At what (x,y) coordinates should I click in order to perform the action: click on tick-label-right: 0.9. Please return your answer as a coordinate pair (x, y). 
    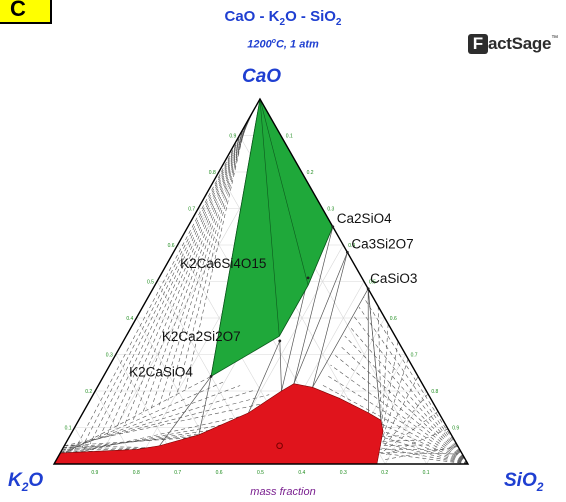
    Looking at the image, I should click on (455, 429).